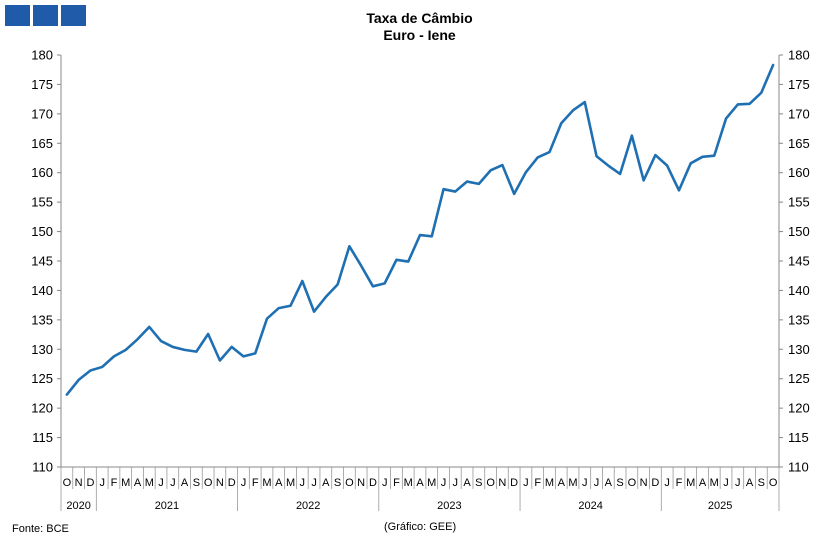  I want to click on chart-title-line1: Taxa de Câmbio, so click(419, 18).